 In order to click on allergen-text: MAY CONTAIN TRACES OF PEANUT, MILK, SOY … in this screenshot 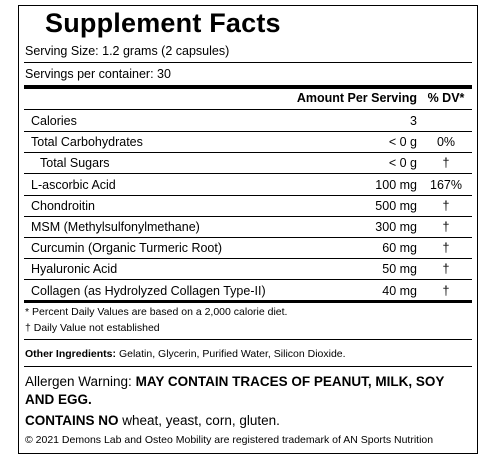, I will do `click(235, 390)`.